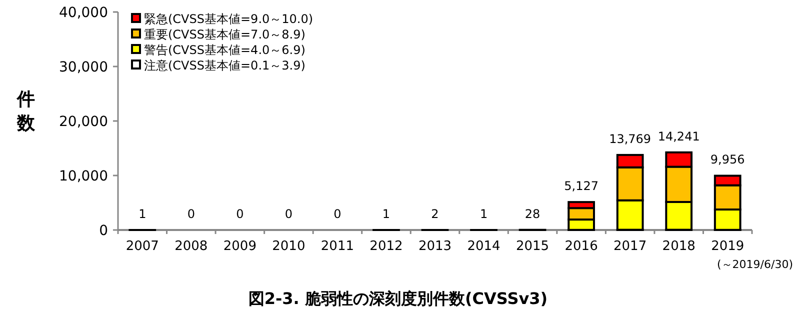 The image size is (797, 324). I want to click on x-tick-label: 2010, so click(289, 246).